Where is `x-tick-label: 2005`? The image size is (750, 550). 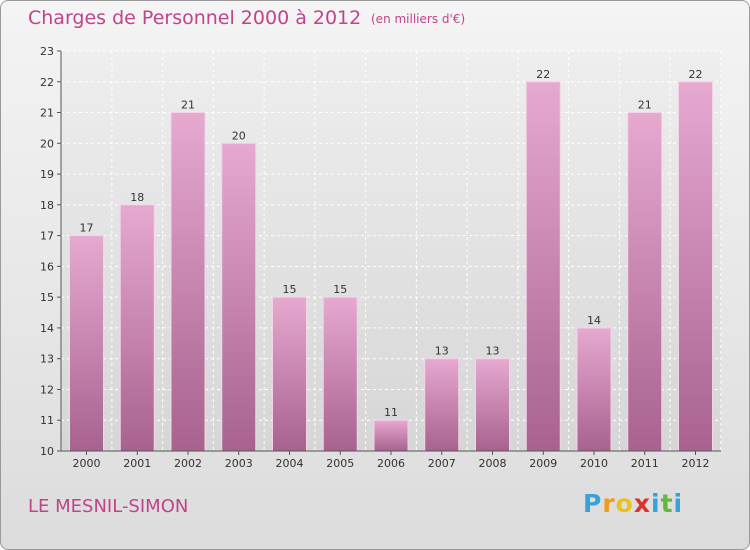 x-tick-label: 2005 is located at coordinates (340, 463).